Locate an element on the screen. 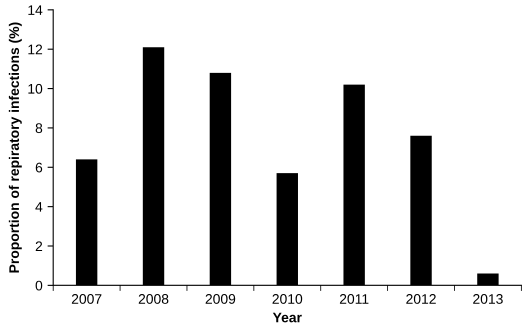  x-tick-label: 2007 is located at coordinates (87, 299).